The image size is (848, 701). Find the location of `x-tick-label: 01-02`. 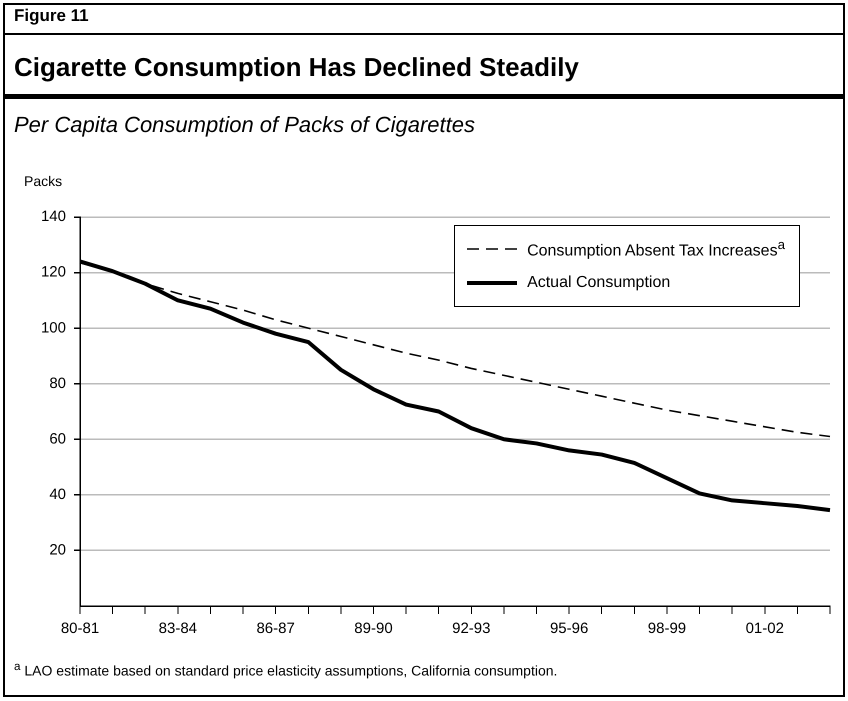

x-tick-label: 01-02 is located at coordinates (765, 629).